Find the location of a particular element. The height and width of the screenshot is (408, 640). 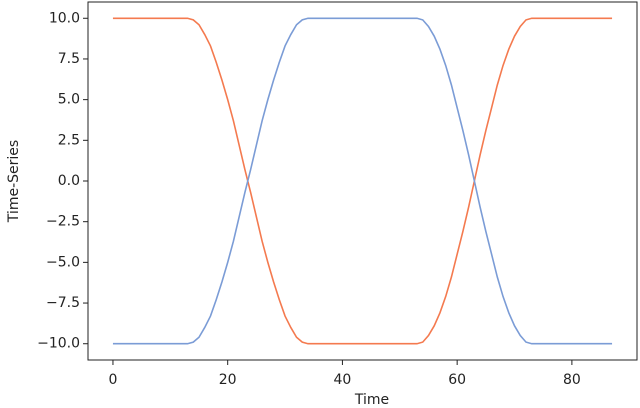

x-tick-label: 60 is located at coordinates (457, 380).